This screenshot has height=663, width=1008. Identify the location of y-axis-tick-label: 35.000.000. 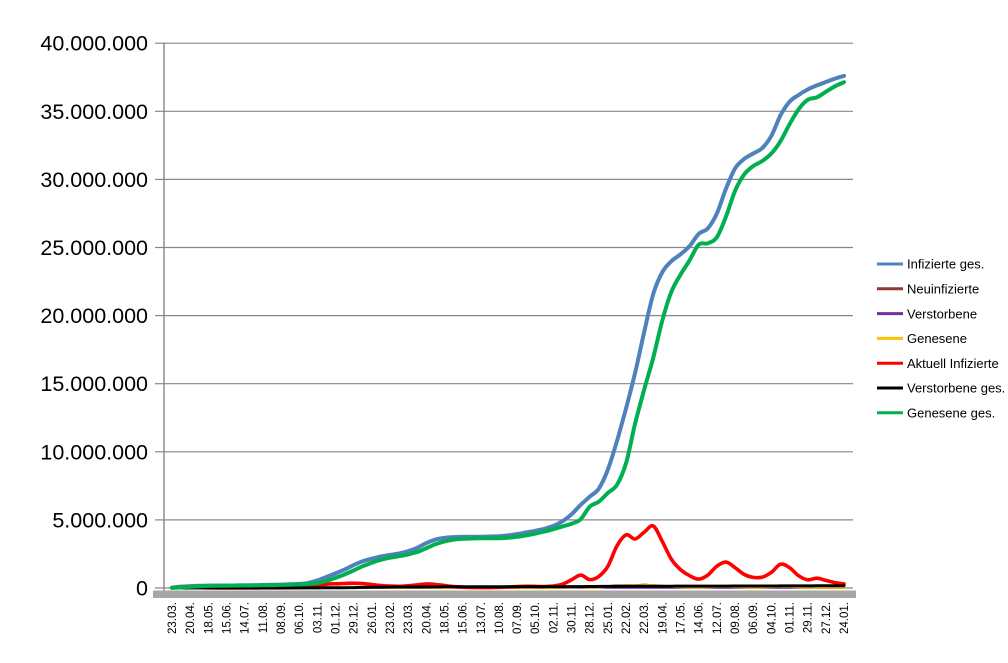
(94, 112).